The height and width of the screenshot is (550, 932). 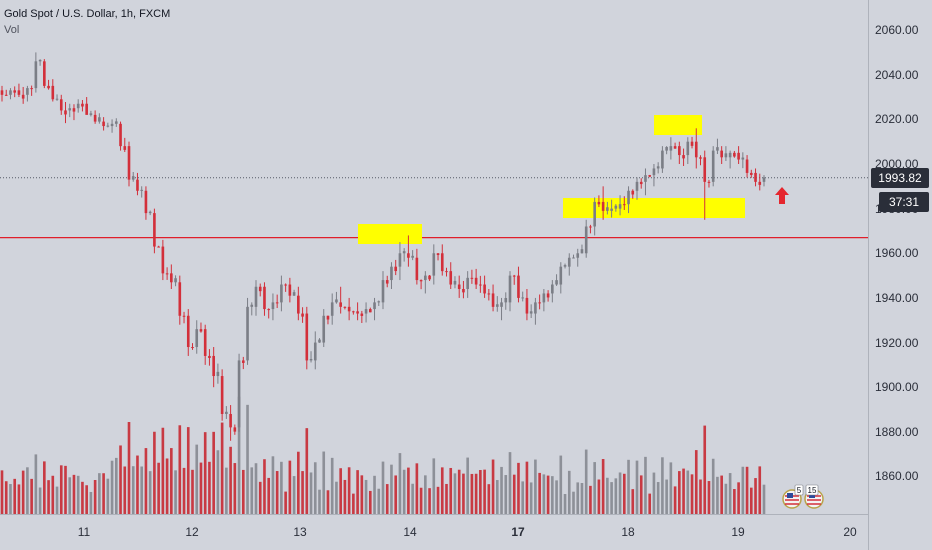 I want to click on time-tick-label: 17, so click(x=518, y=532).